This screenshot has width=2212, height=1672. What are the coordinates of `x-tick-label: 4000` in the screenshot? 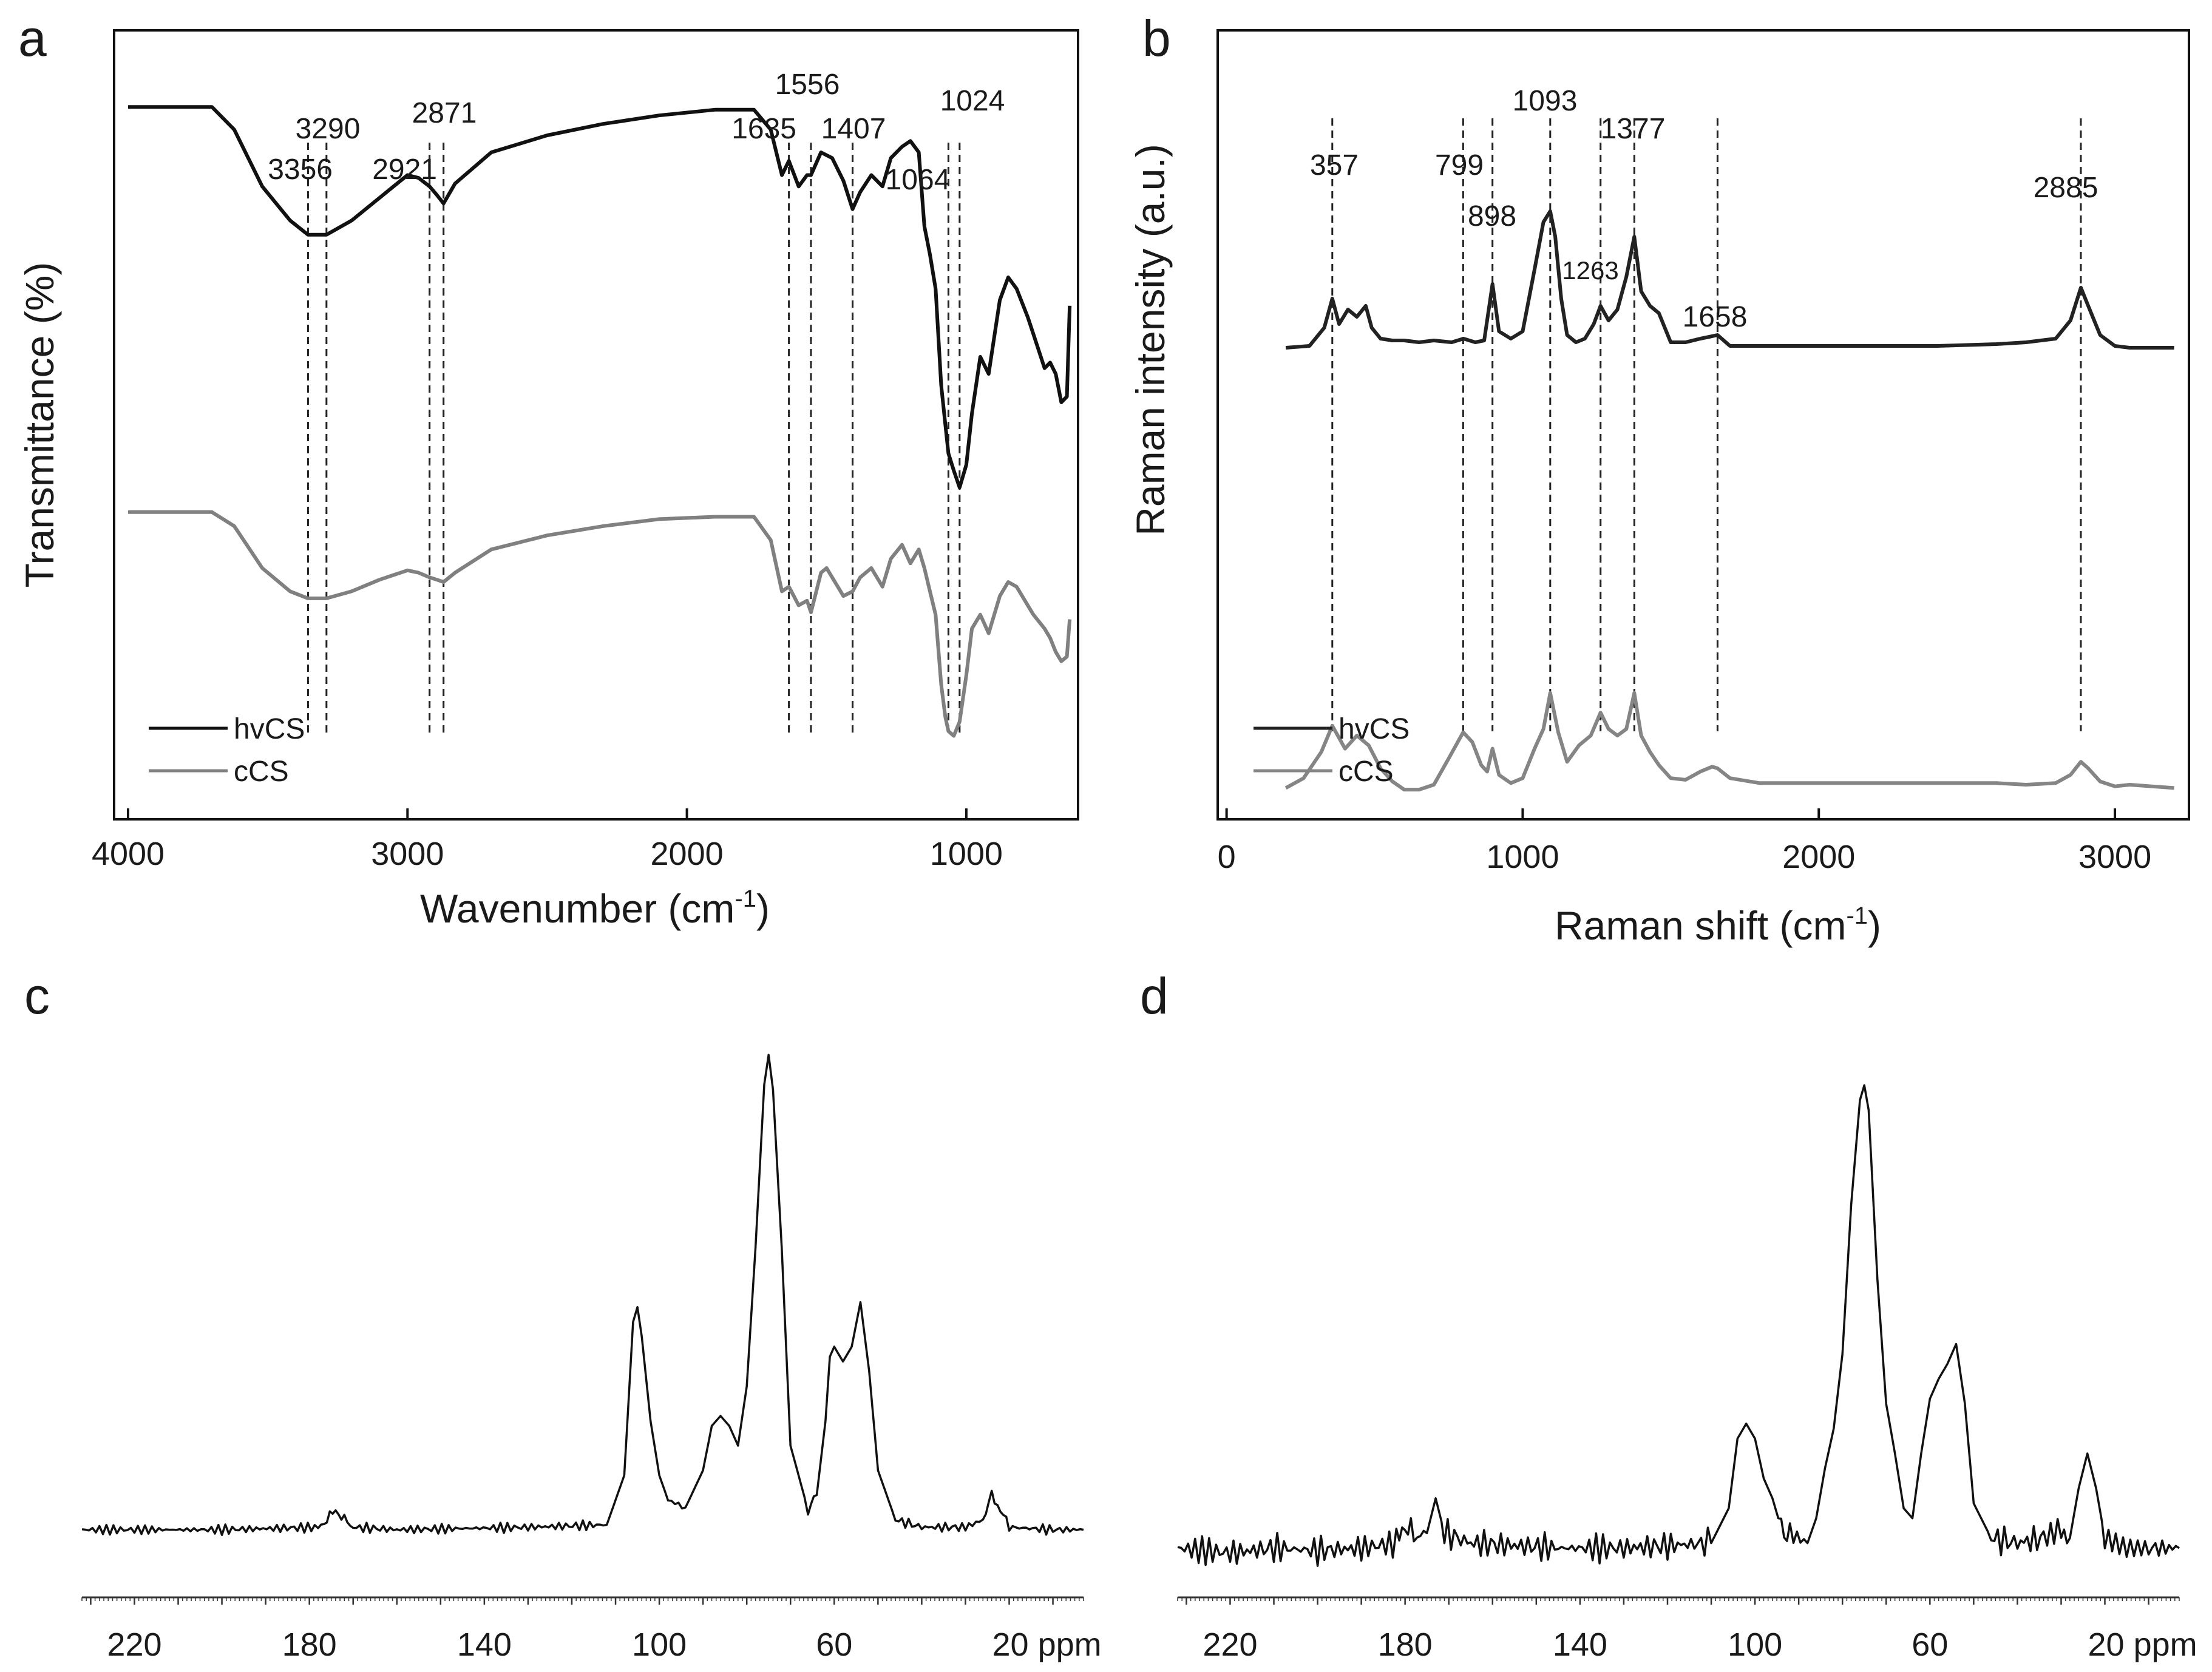 It's located at (128, 854).